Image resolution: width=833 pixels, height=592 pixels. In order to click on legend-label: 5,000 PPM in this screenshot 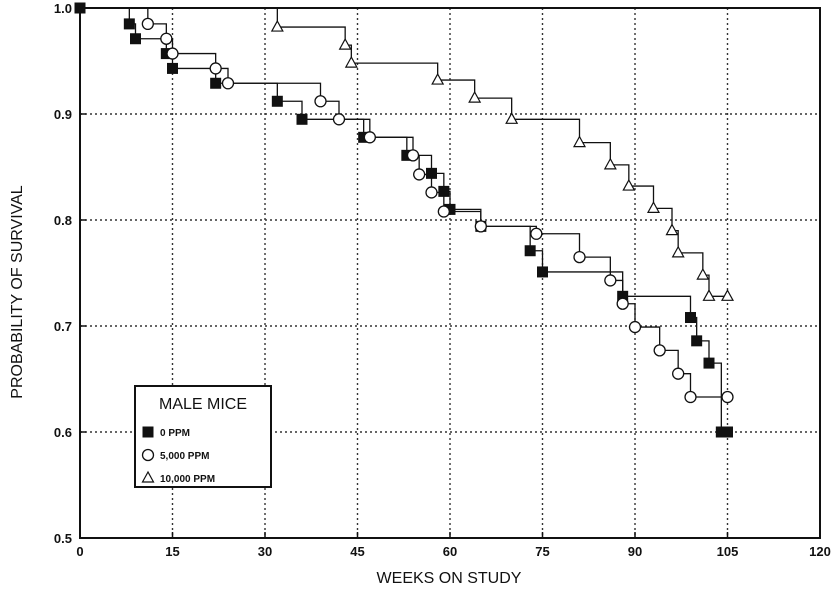, I will do `click(184, 456)`.